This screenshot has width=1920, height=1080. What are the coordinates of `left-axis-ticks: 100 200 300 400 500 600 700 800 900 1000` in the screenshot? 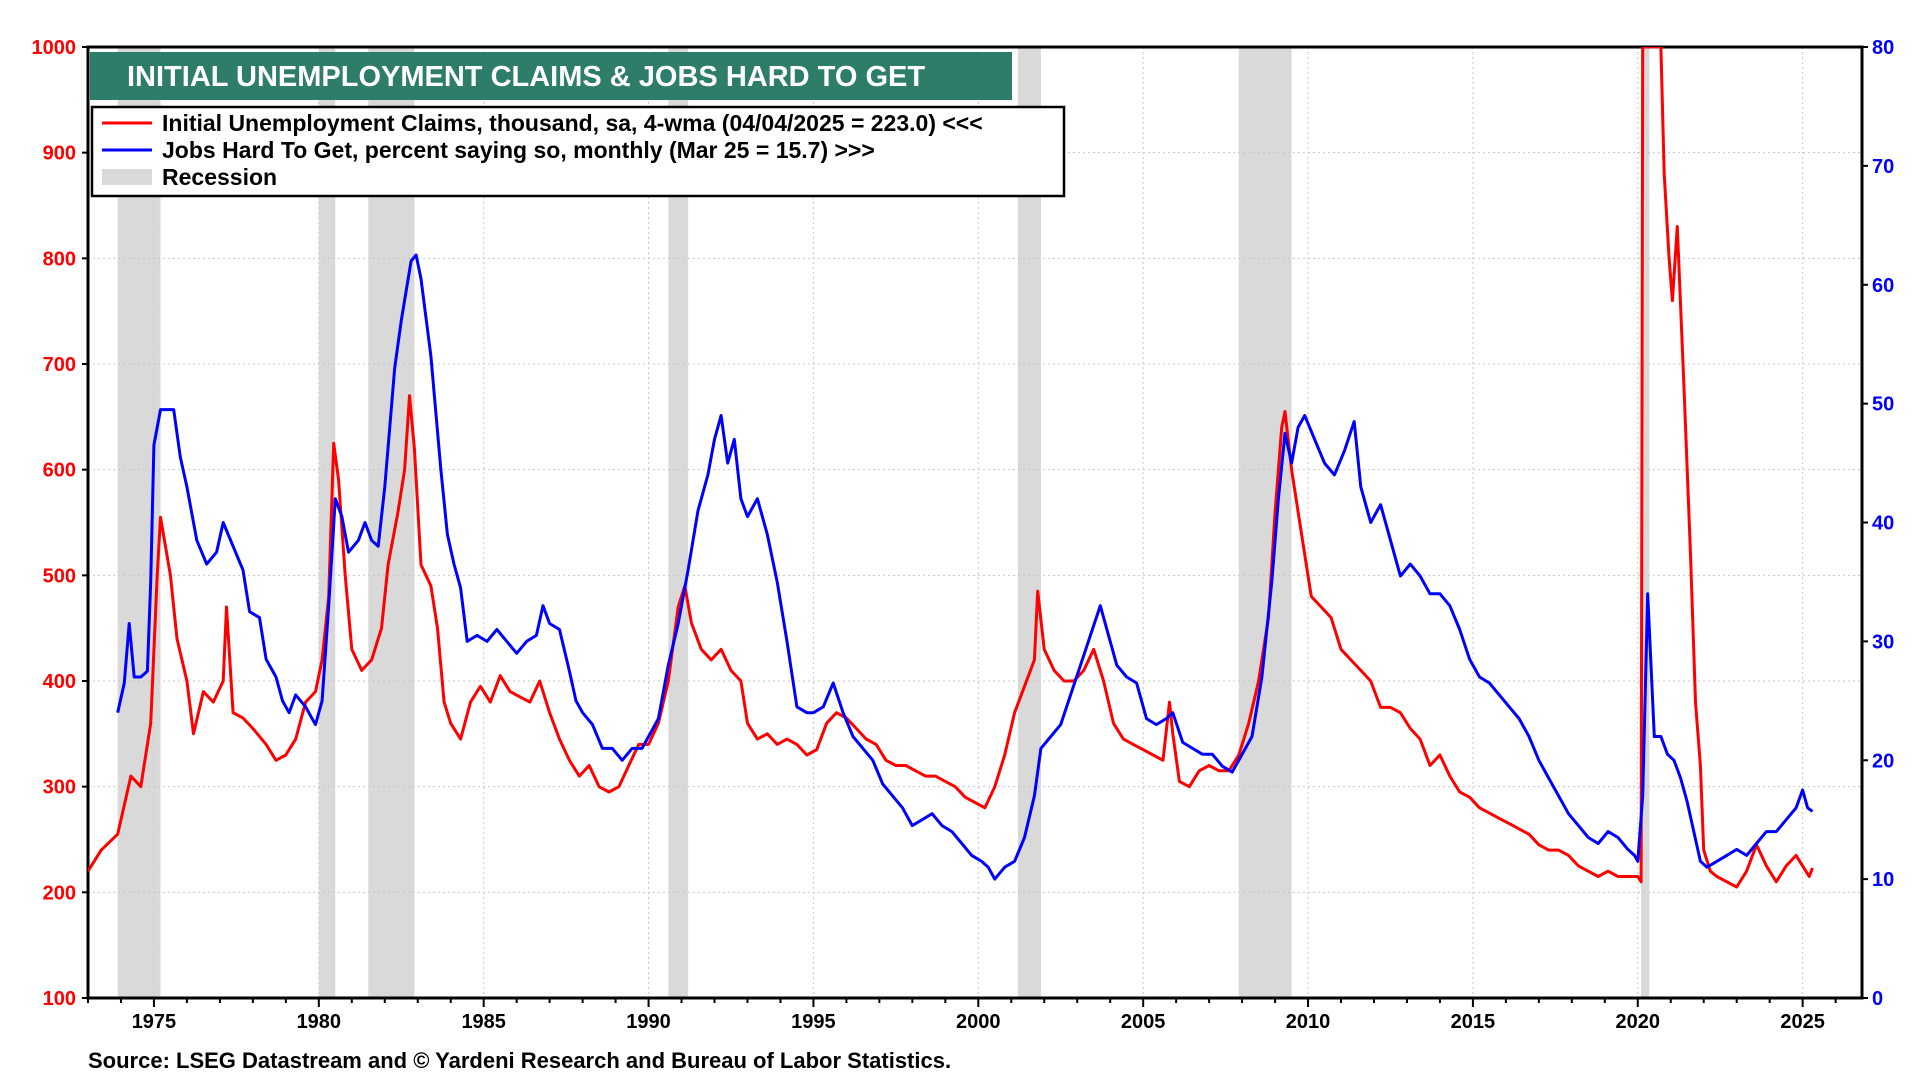 It's located at (60, 523).